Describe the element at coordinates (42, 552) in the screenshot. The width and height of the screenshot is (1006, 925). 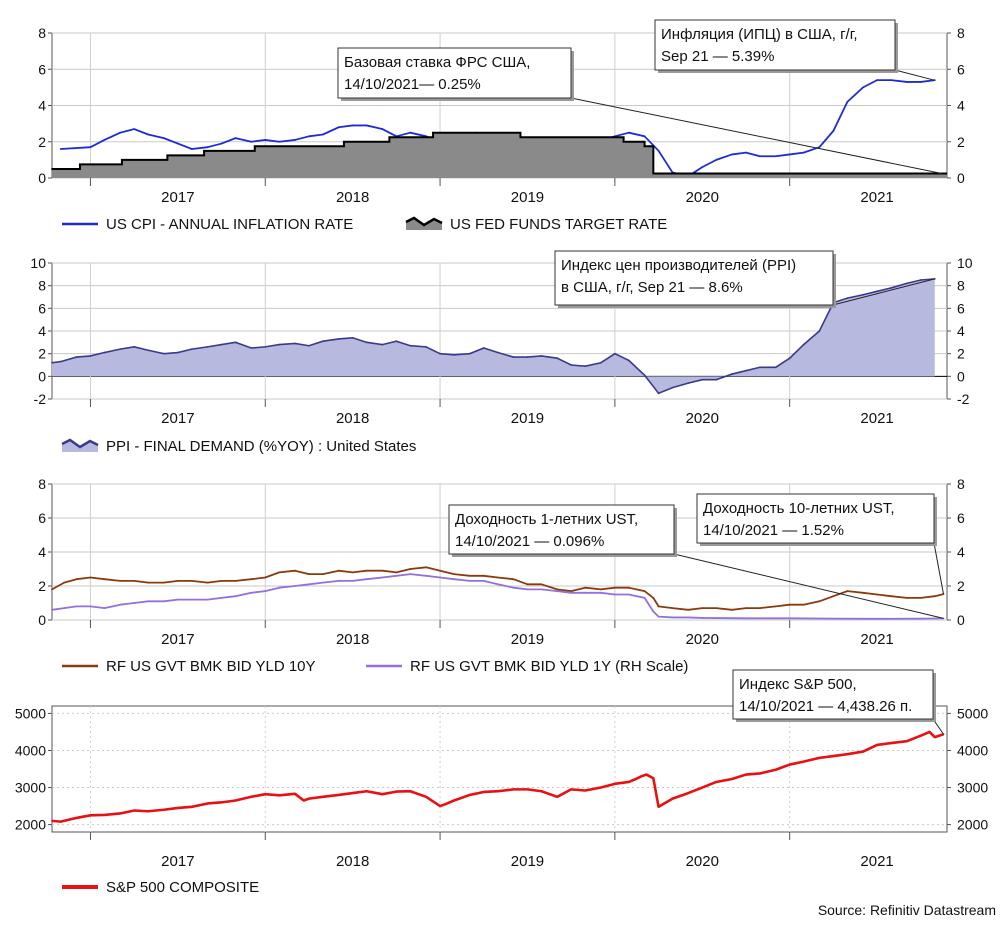
I see `p3-ytick-left-label: 4` at that location.